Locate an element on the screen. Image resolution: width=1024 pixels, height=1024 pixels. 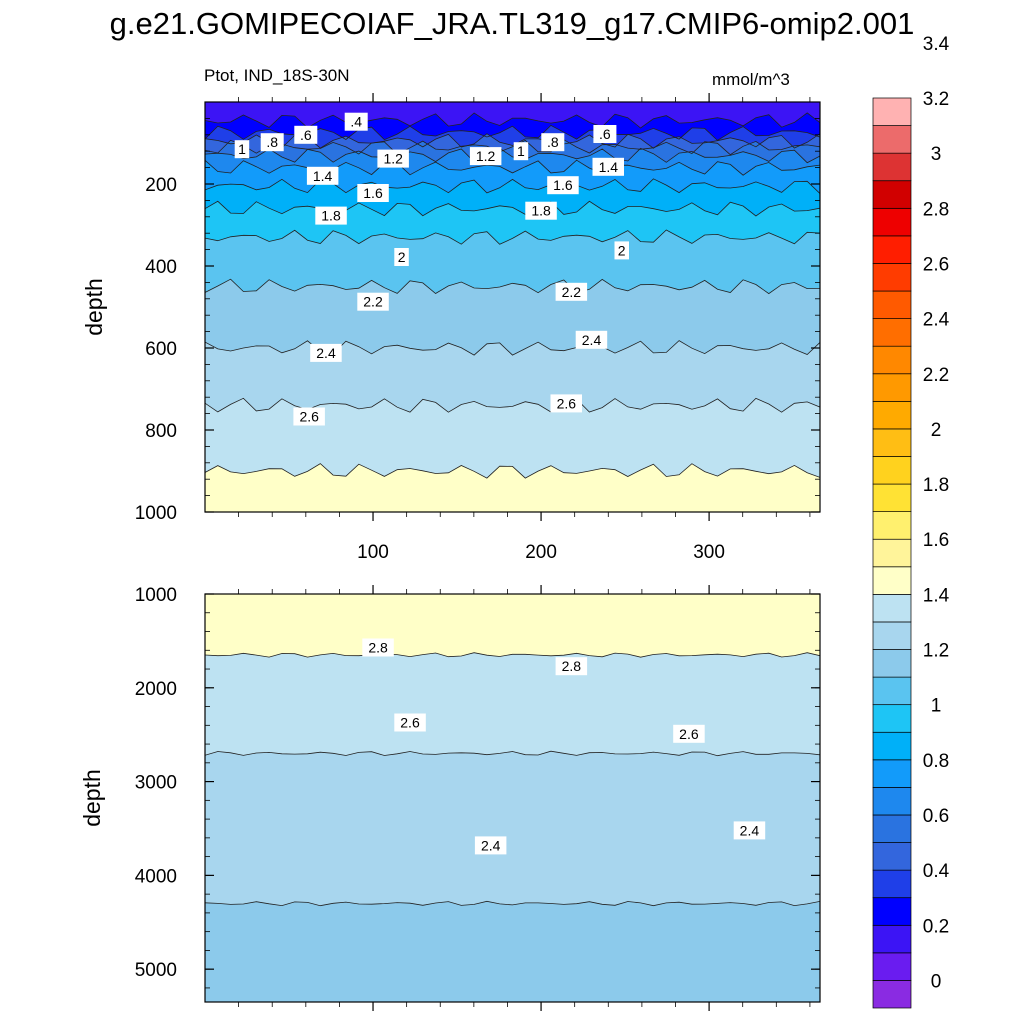
lower-y-tick-label: 3000 is located at coordinates (156, 783).